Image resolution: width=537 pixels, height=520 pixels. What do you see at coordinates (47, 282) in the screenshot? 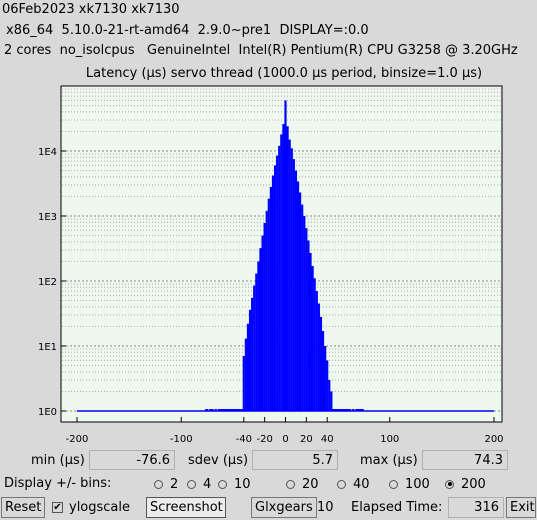
I see `y-tick-label: 1E2` at bounding box center [47, 282].